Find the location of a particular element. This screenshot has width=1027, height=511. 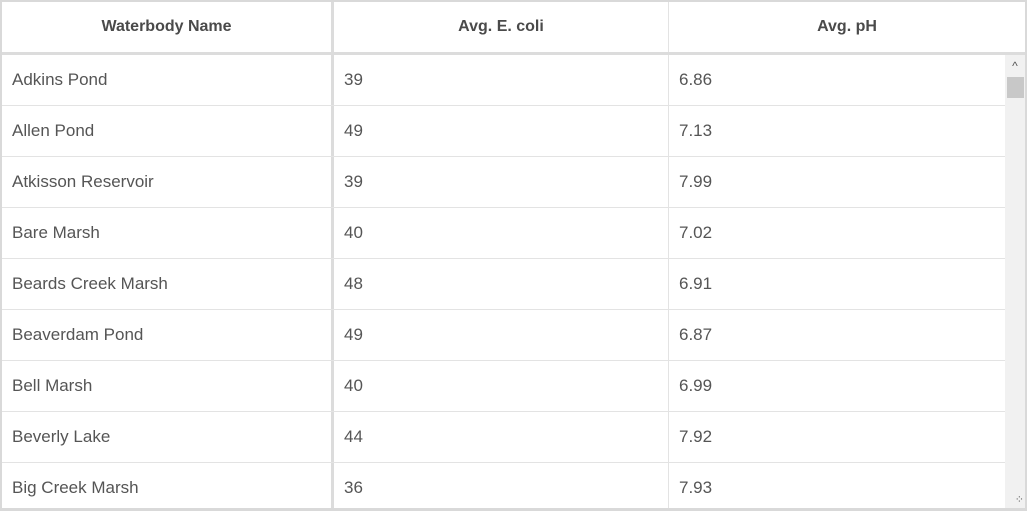

table-row: Bare Marsh 40 7.02 is located at coordinates (503, 233).